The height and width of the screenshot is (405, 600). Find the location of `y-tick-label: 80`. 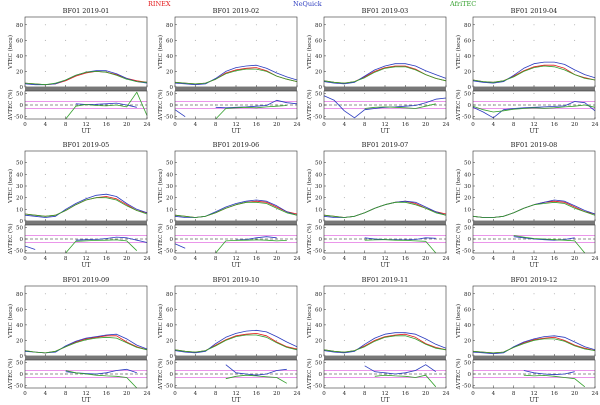

y-tick-label: 80 is located at coordinates (318, 26).